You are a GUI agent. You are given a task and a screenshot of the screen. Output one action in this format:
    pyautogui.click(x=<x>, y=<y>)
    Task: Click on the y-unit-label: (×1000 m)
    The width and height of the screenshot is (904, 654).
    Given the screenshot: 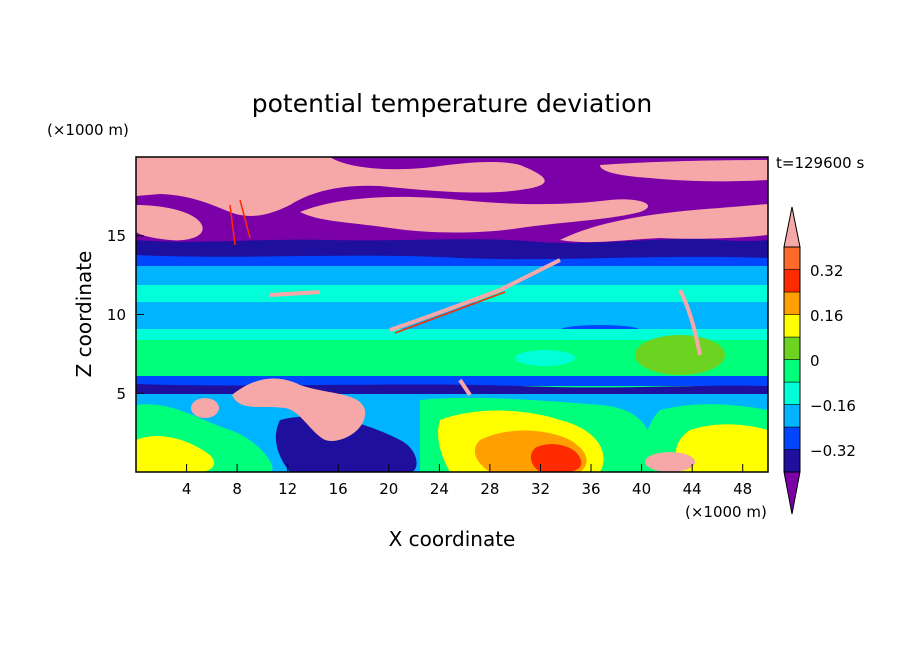 What is the action you would take?
    pyautogui.click(x=88, y=130)
    